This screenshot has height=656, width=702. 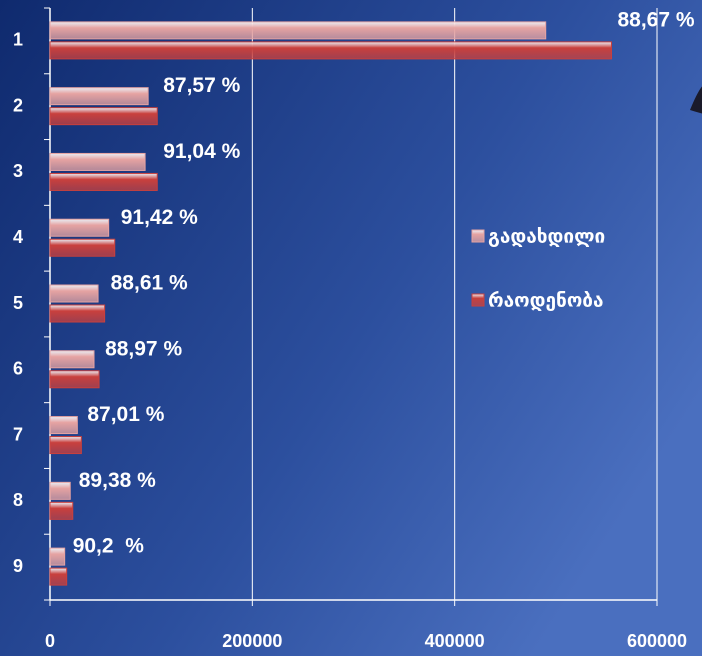 I want to click on annotation: 88,67 %, so click(x=655, y=19).